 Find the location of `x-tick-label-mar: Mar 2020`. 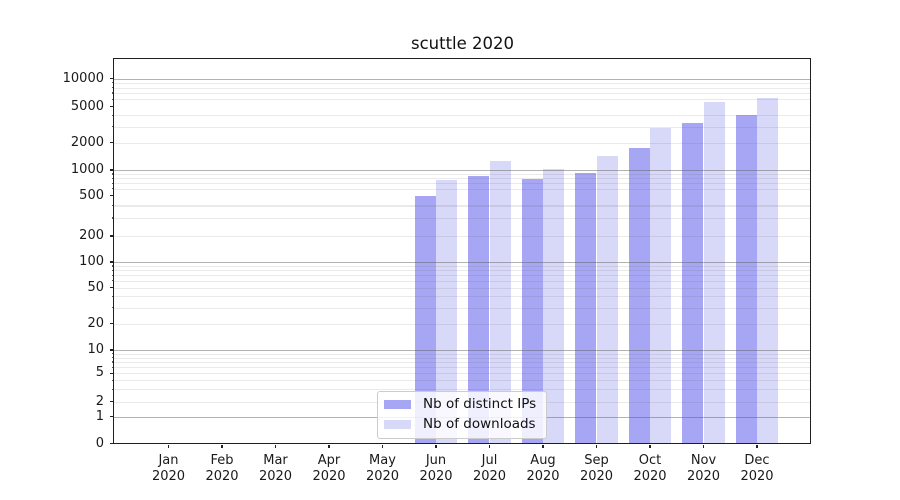

x-tick-label-mar: Mar 2020 is located at coordinates (275, 468).